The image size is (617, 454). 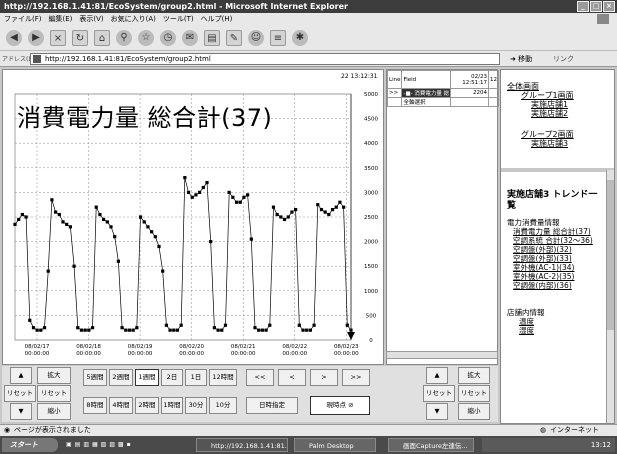 I want to click on range-30min: 30分, so click(x=196, y=405).